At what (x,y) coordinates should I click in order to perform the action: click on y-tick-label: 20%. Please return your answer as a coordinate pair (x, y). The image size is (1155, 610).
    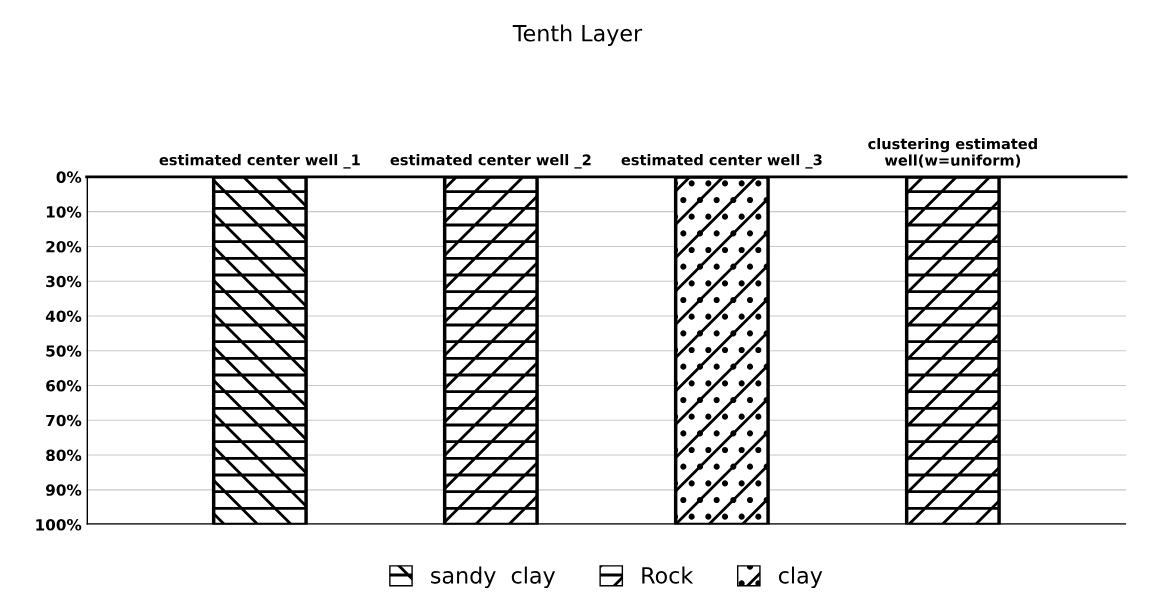
    Looking at the image, I should click on (64, 246).